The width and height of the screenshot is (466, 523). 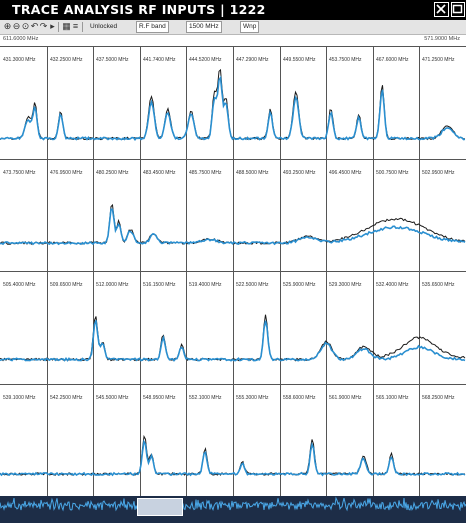 I want to click on cell-frequency-label: 483.4500 MHz, so click(x=159, y=173).